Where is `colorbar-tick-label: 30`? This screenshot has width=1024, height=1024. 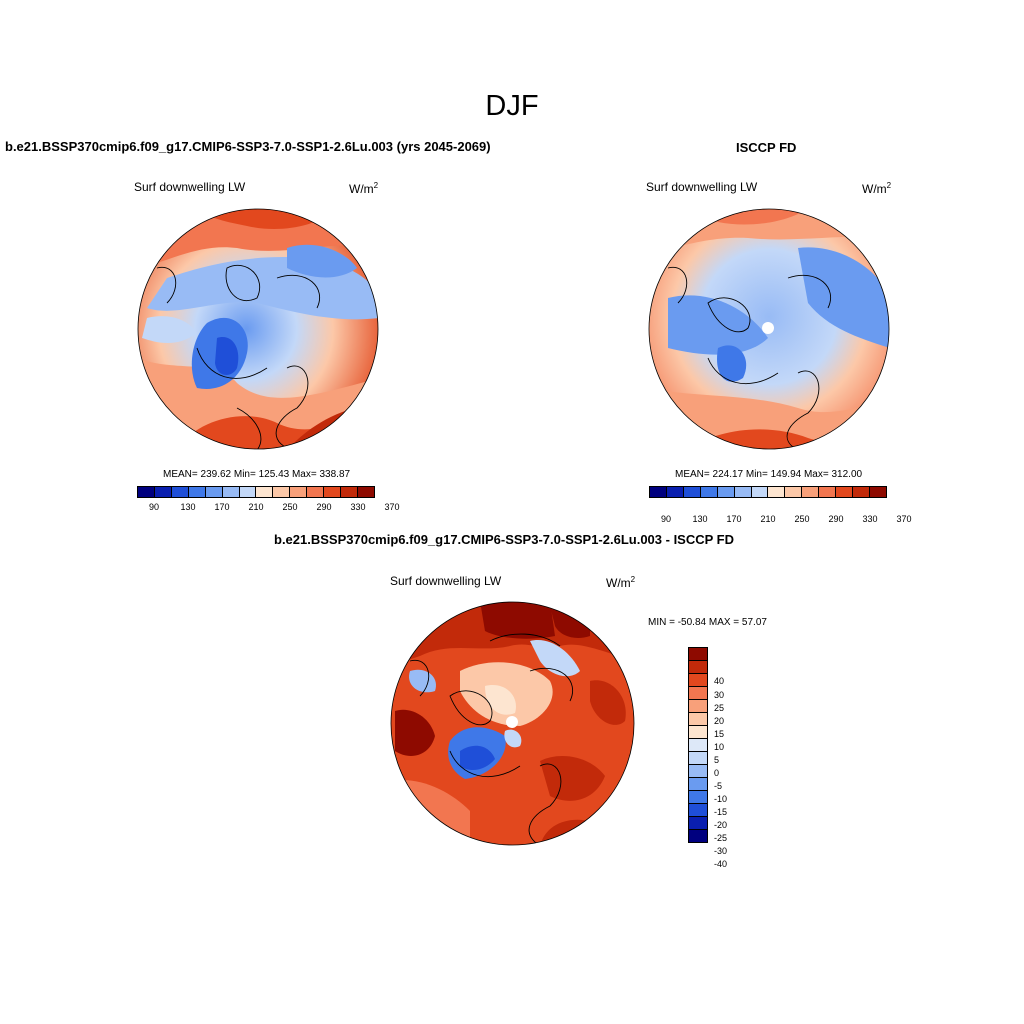 colorbar-tick-label: 30 is located at coordinates (719, 694).